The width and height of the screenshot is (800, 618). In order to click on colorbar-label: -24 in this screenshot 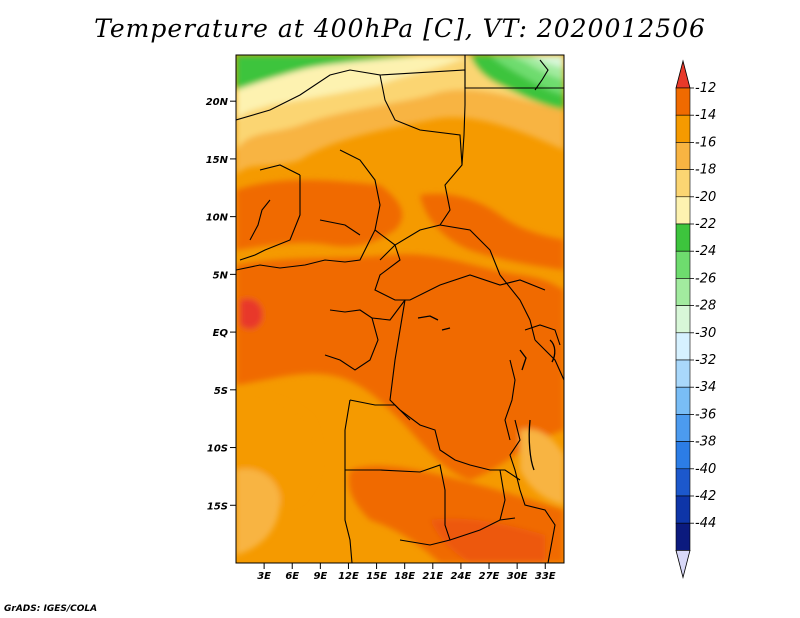, I will do `click(705, 251)`.